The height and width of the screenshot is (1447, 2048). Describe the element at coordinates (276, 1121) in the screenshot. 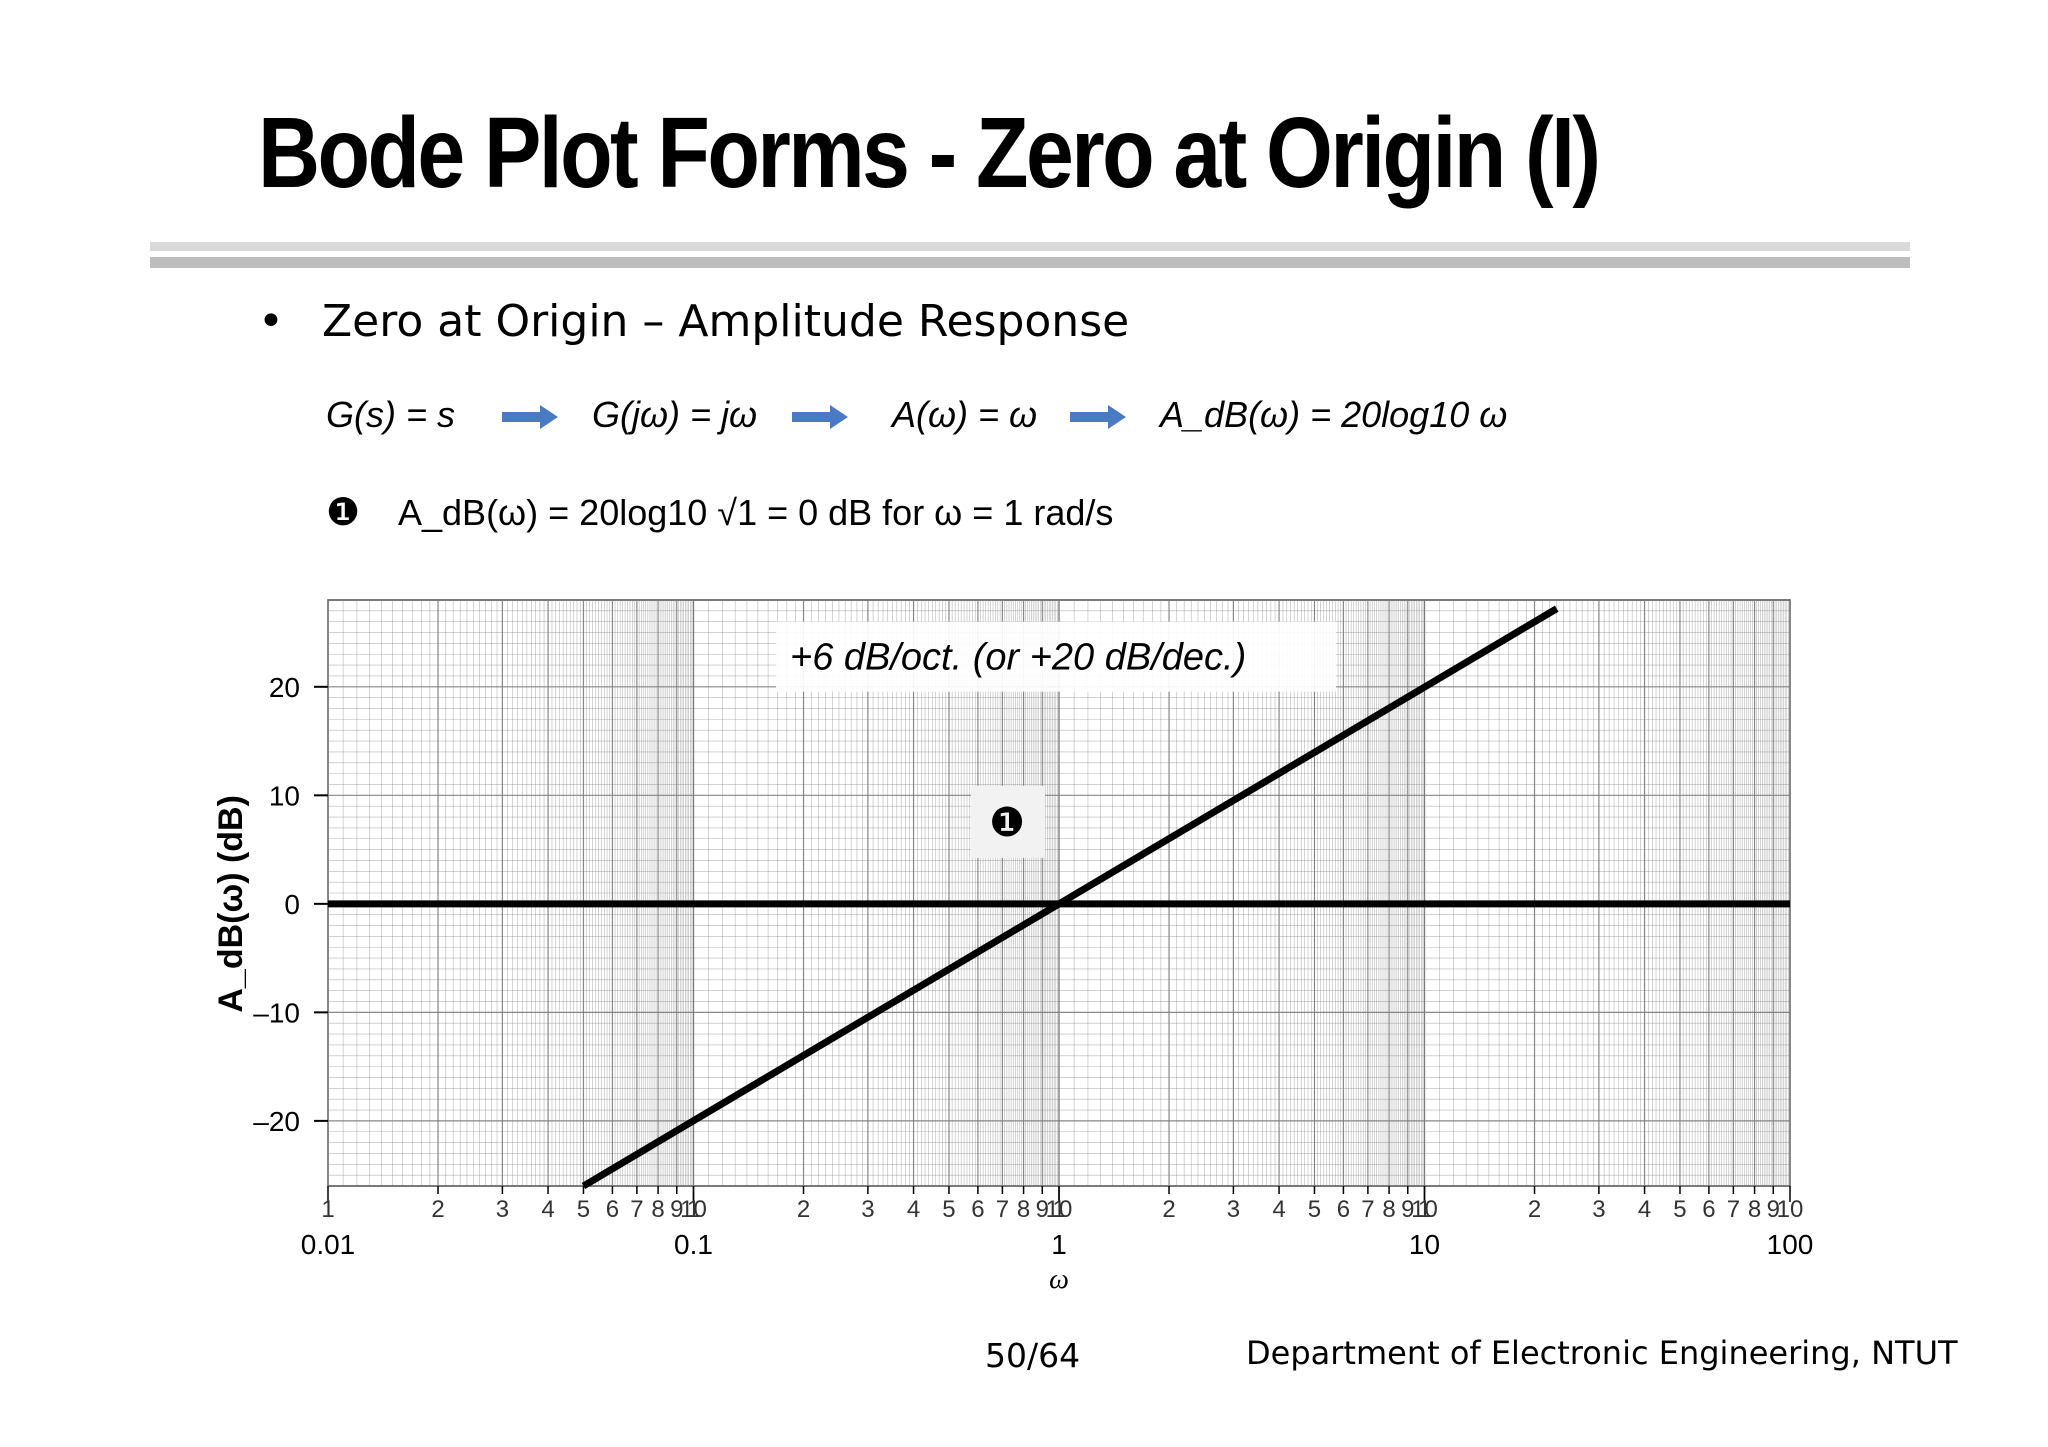

I see `y-tick-label: –20` at that location.